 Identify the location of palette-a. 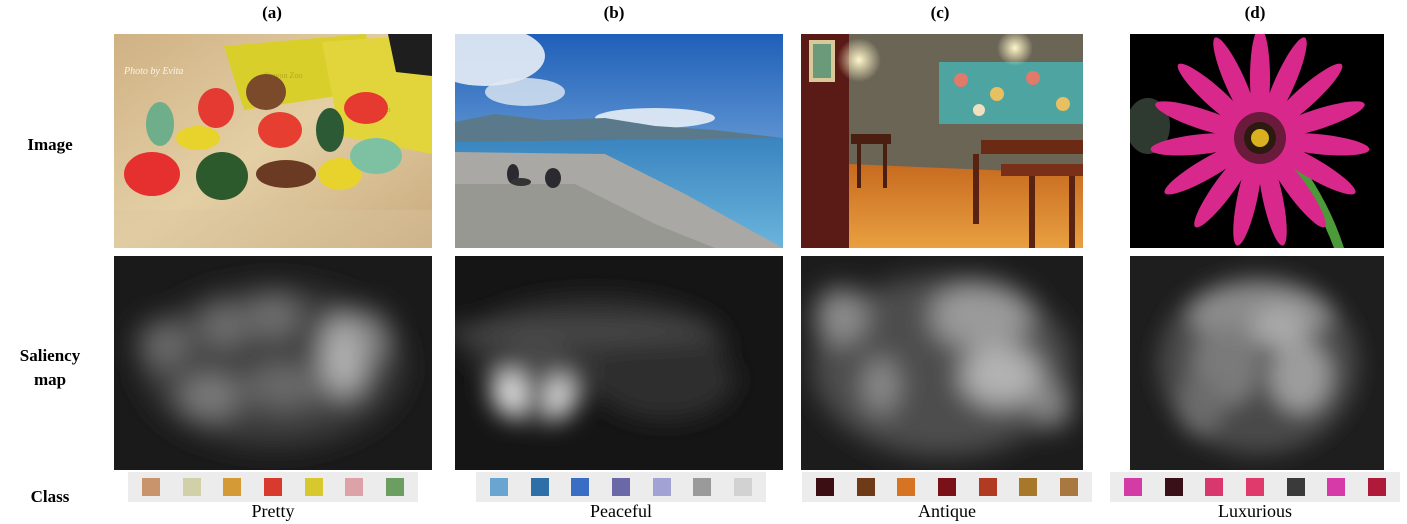
(273, 487).